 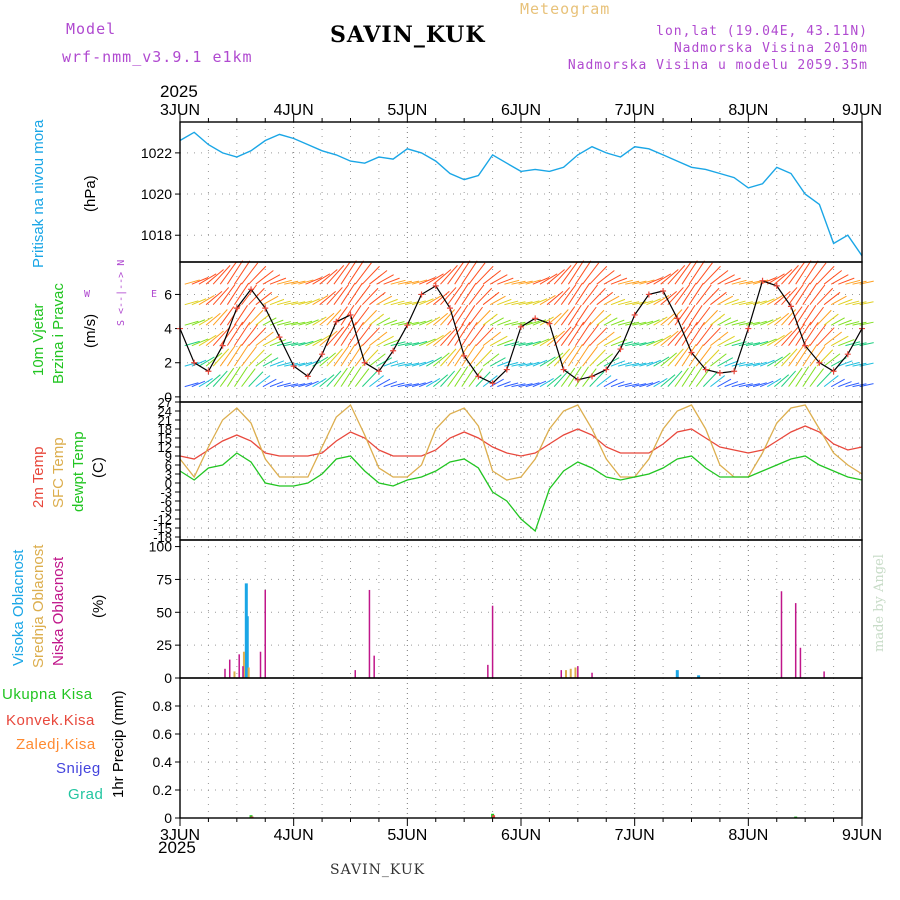 What do you see at coordinates (748, 835) in the screenshot?
I see `x-tick-label-bottom: 8JUN` at bounding box center [748, 835].